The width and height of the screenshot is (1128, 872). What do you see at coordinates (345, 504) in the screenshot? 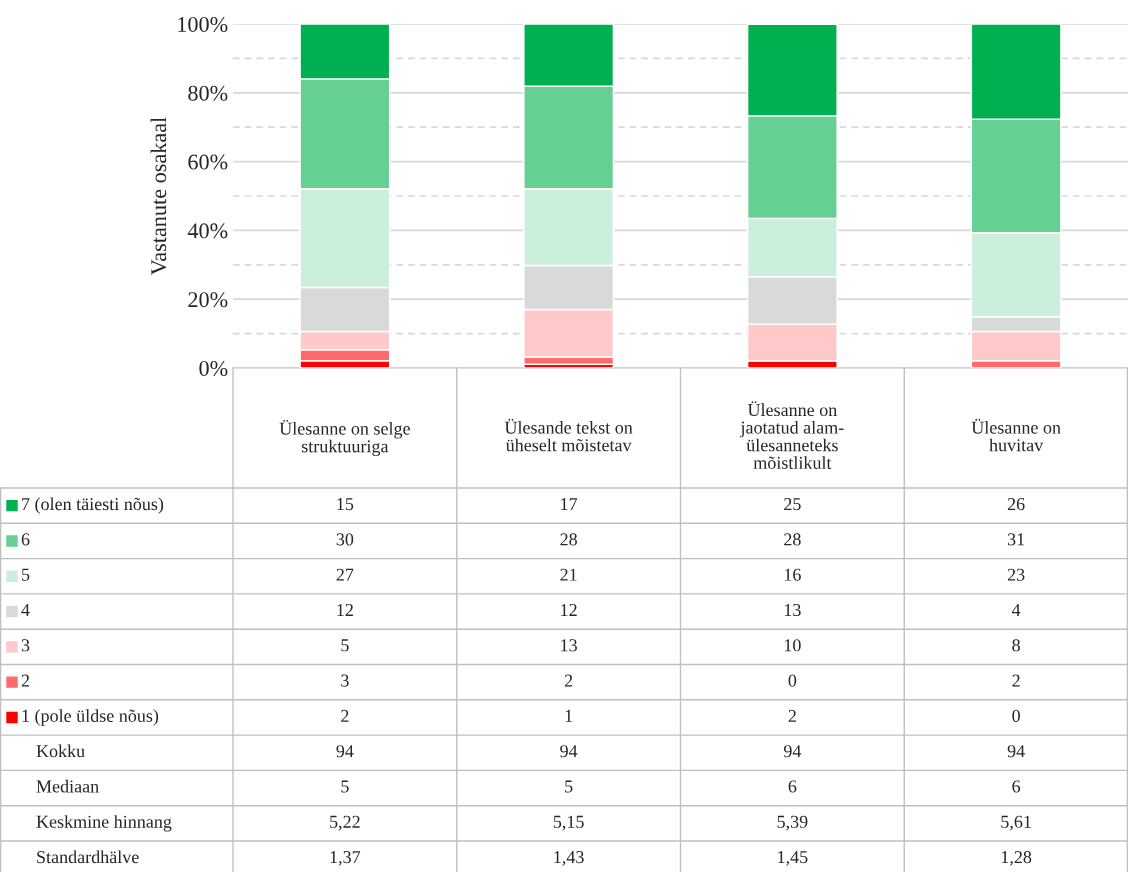
I see `text: 15` at bounding box center [345, 504].